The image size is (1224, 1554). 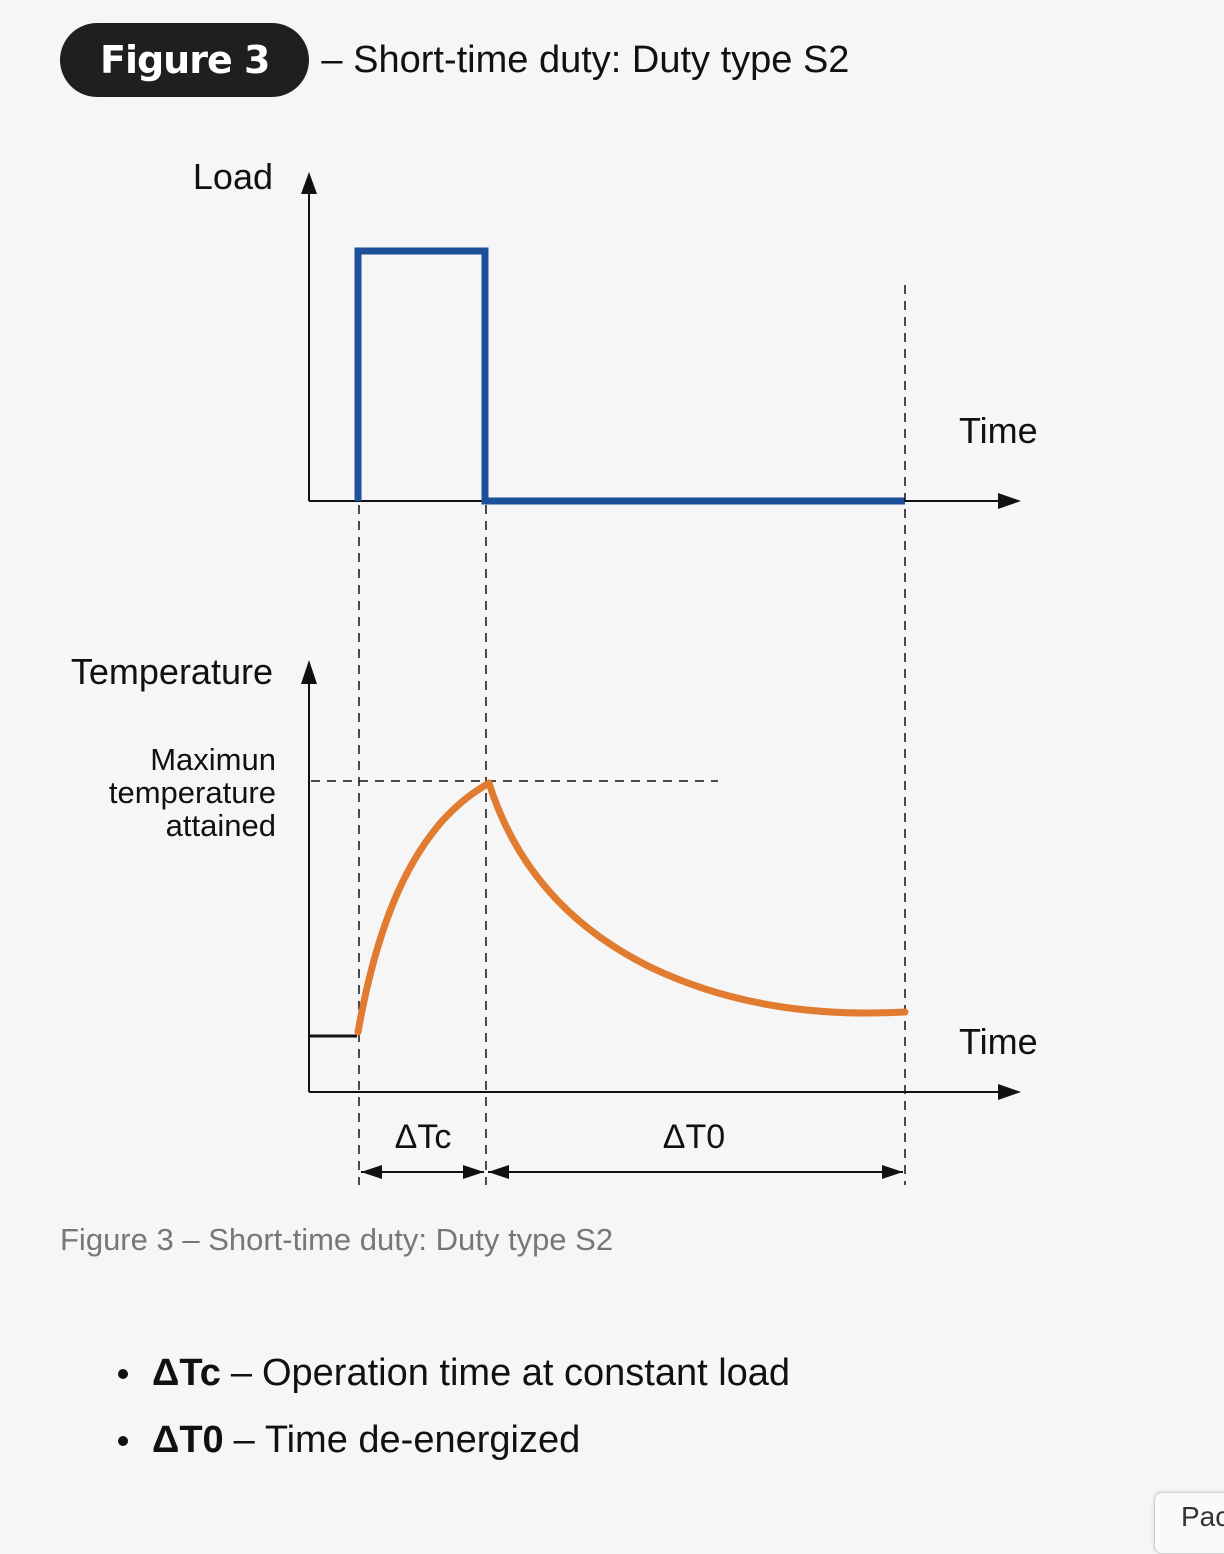 What do you see at coordinates (213, 759) in the screenshot?
I see `max-temp-label-line1: Maximun` at bounding box center [213, 759].